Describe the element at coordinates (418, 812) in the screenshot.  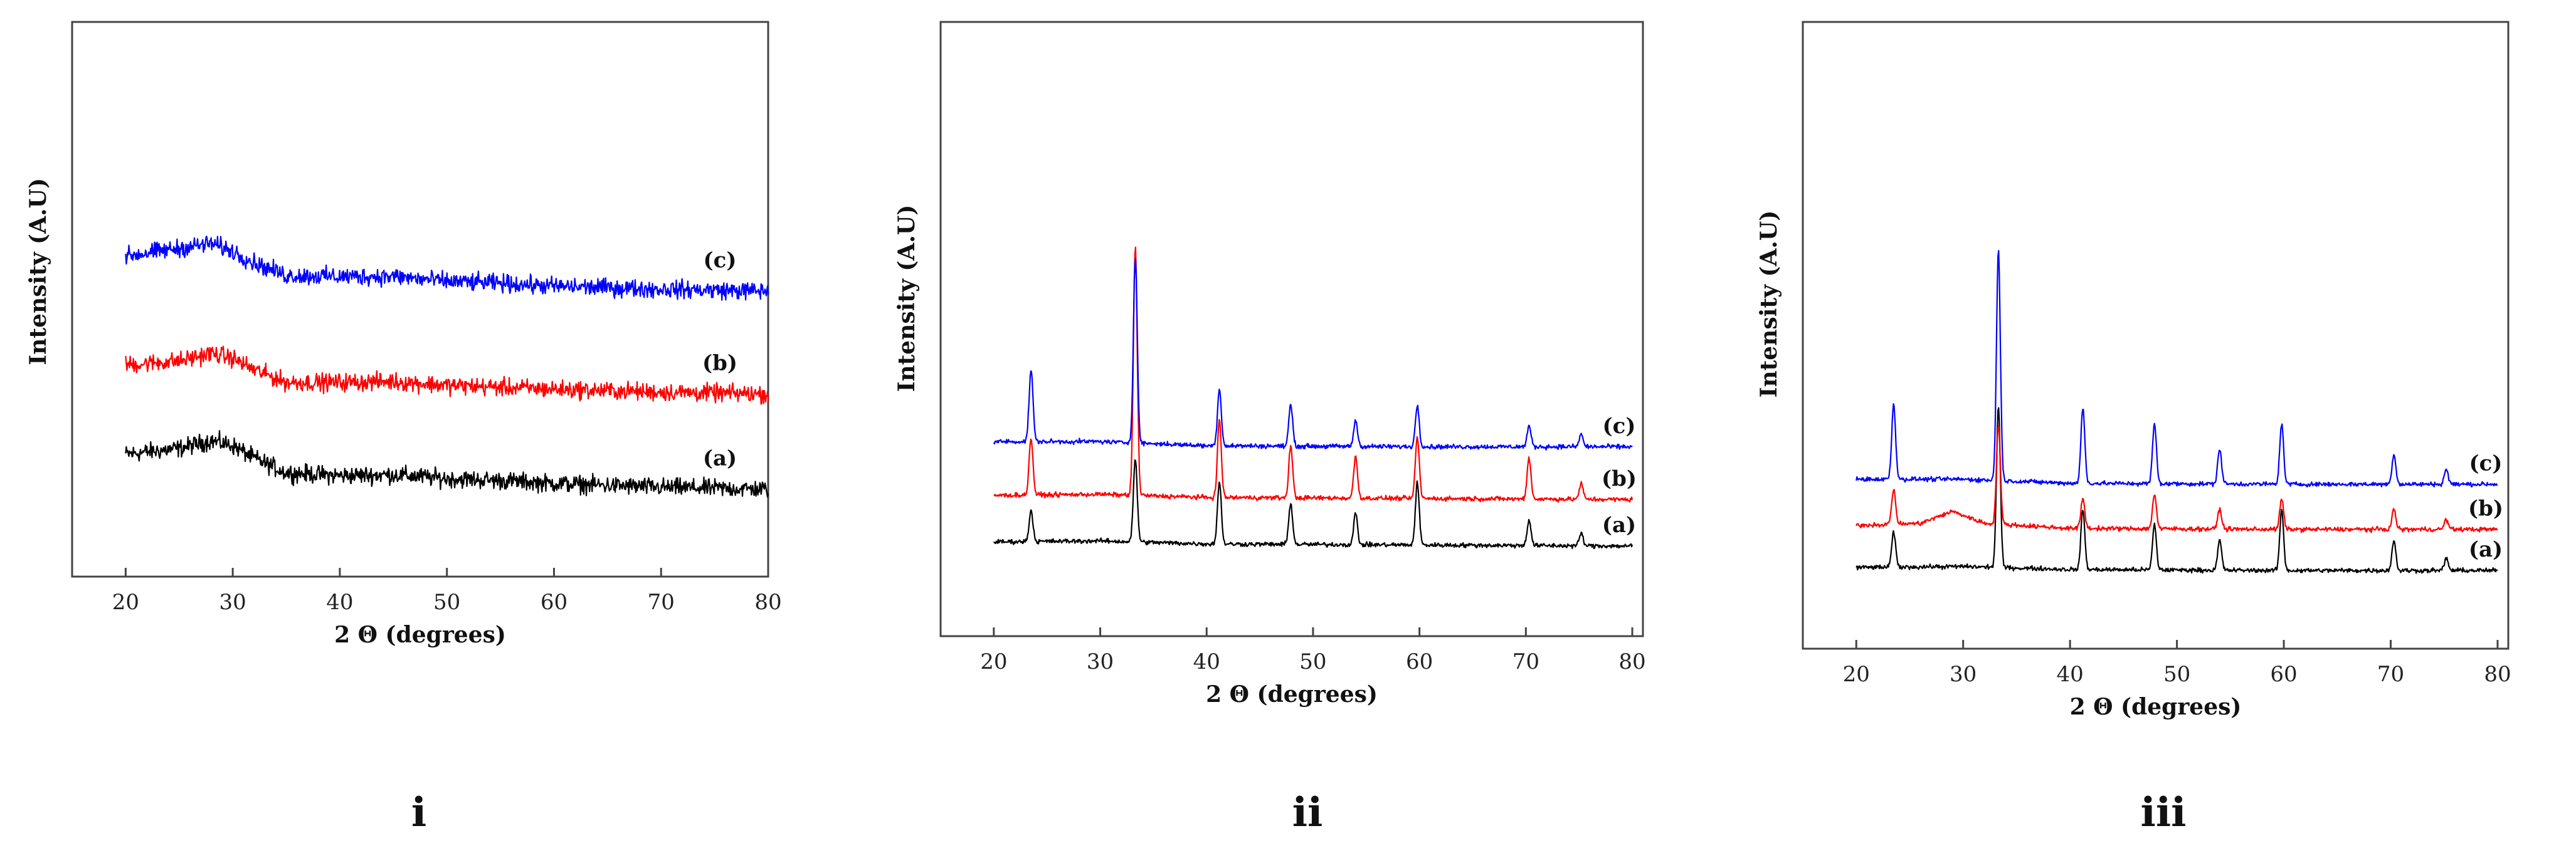
I see `panel-label: i` at that location.